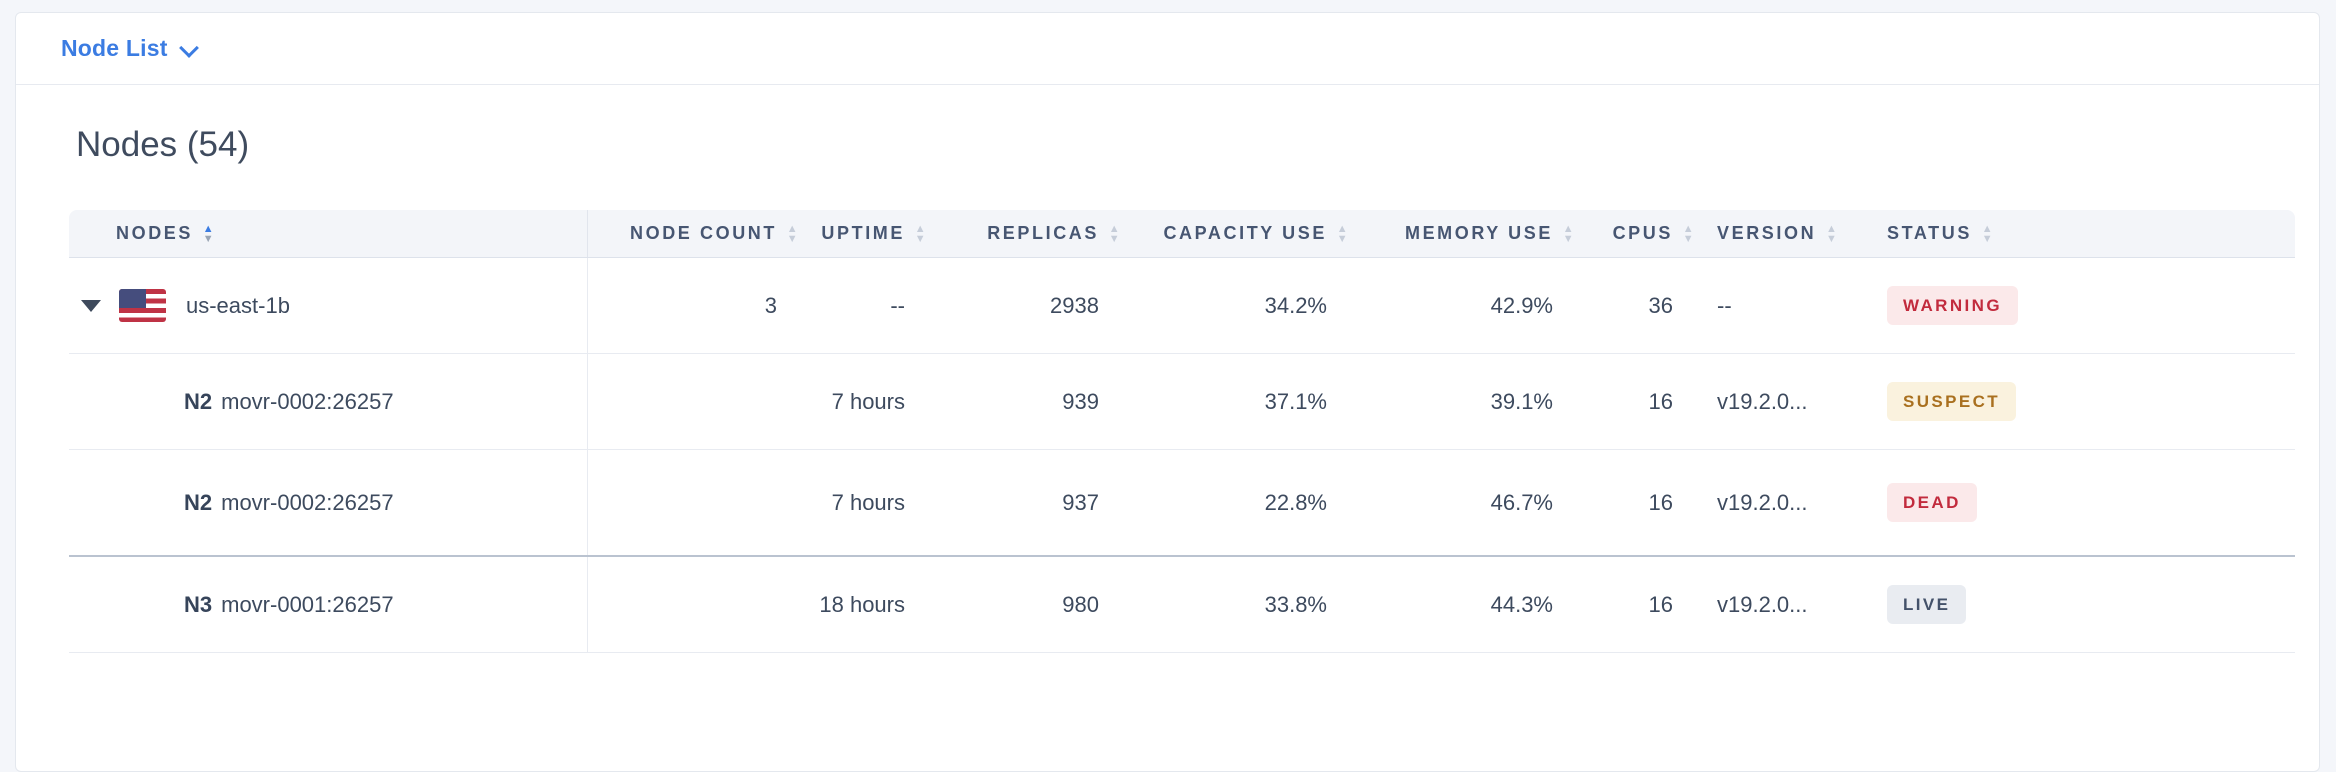  I want to click on replicas-cell: 980, so click(1080, 604).